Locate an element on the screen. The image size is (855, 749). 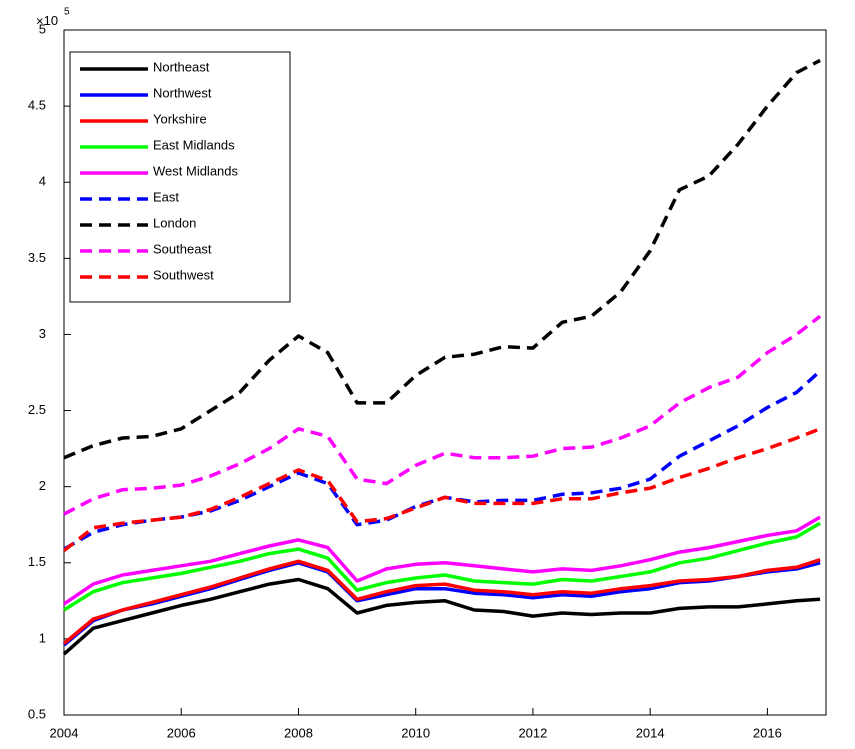
x-tick-label: 2004 is located at coordinates (64, 732).